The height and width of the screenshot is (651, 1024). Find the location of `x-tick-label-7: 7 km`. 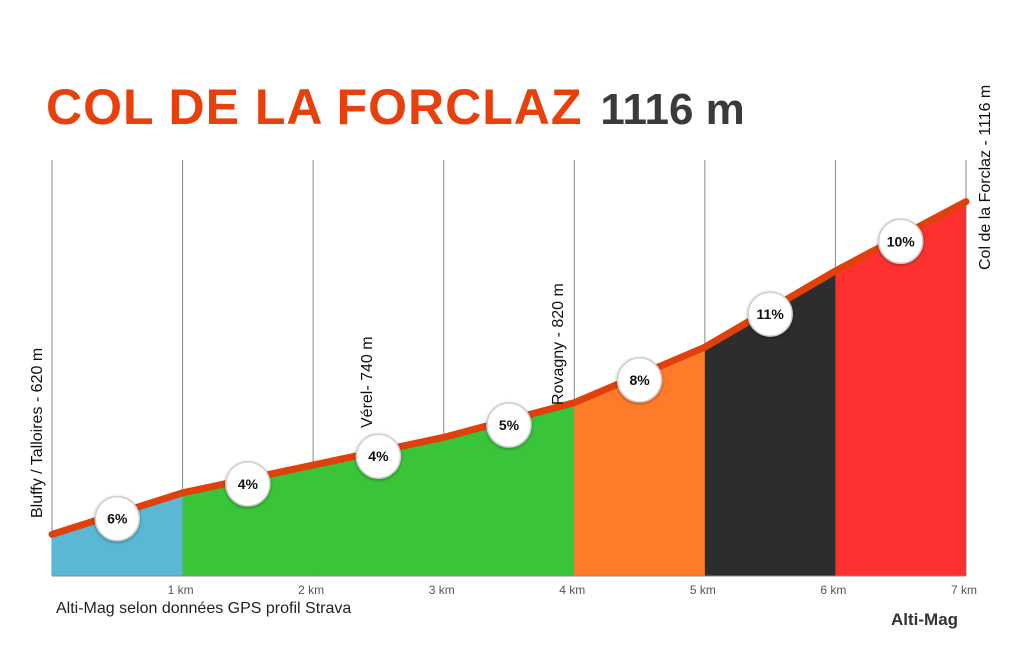

x-tick-label-7: 7 km is located at coordinates (964, 590).